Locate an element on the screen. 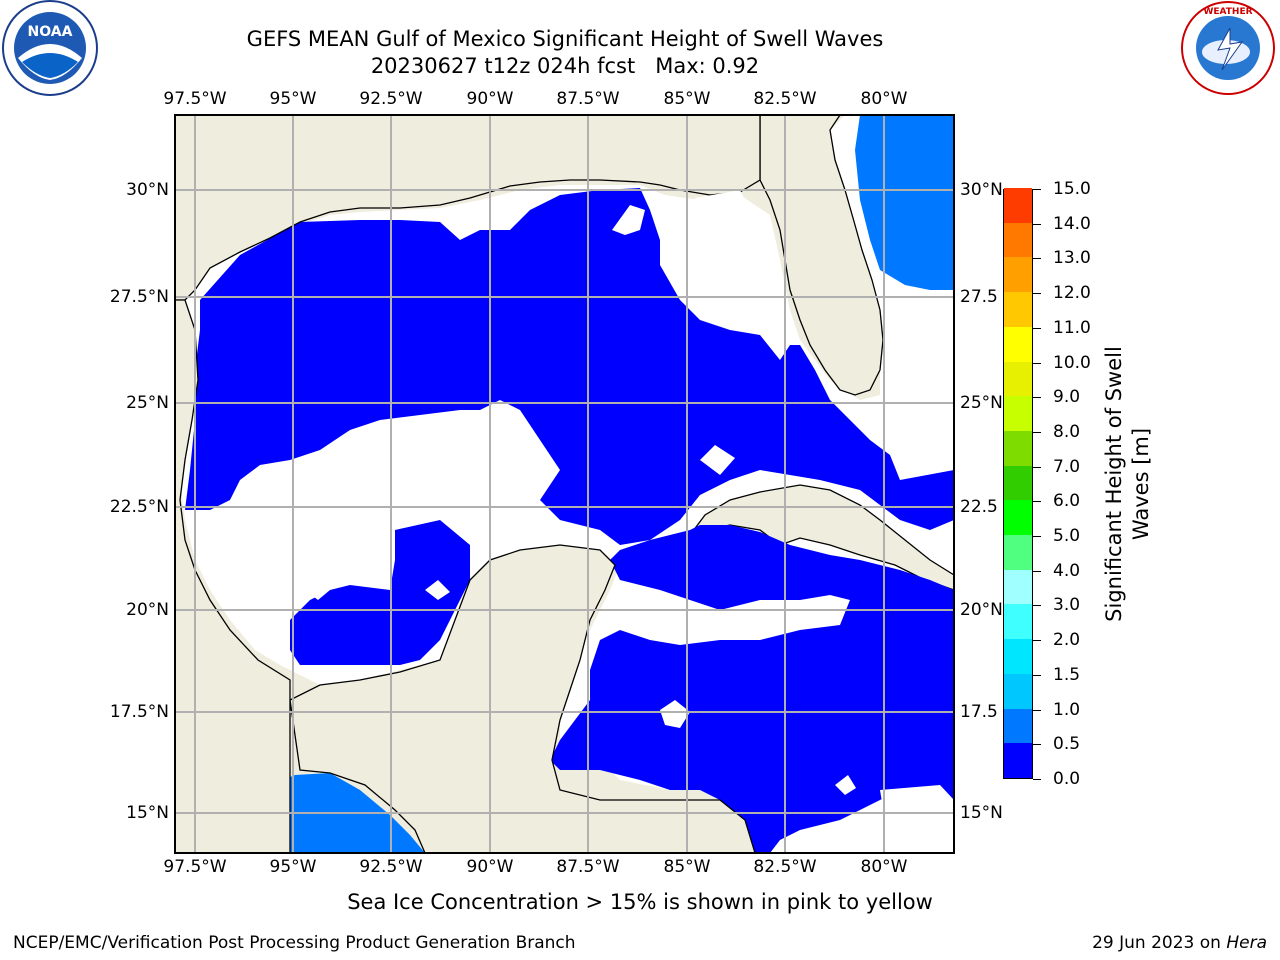  svg-text: WEATHER is located at coordinates (1227, 12).